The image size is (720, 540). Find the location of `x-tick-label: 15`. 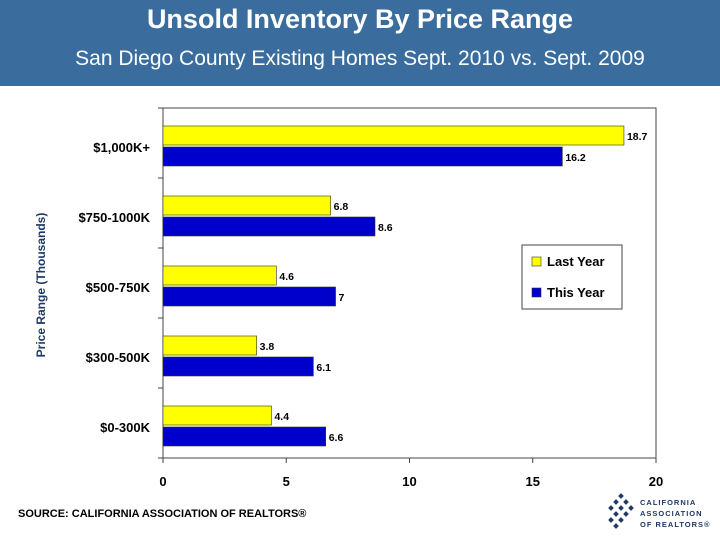

x-tick-label: 15 is located at coordinates (533, 481).